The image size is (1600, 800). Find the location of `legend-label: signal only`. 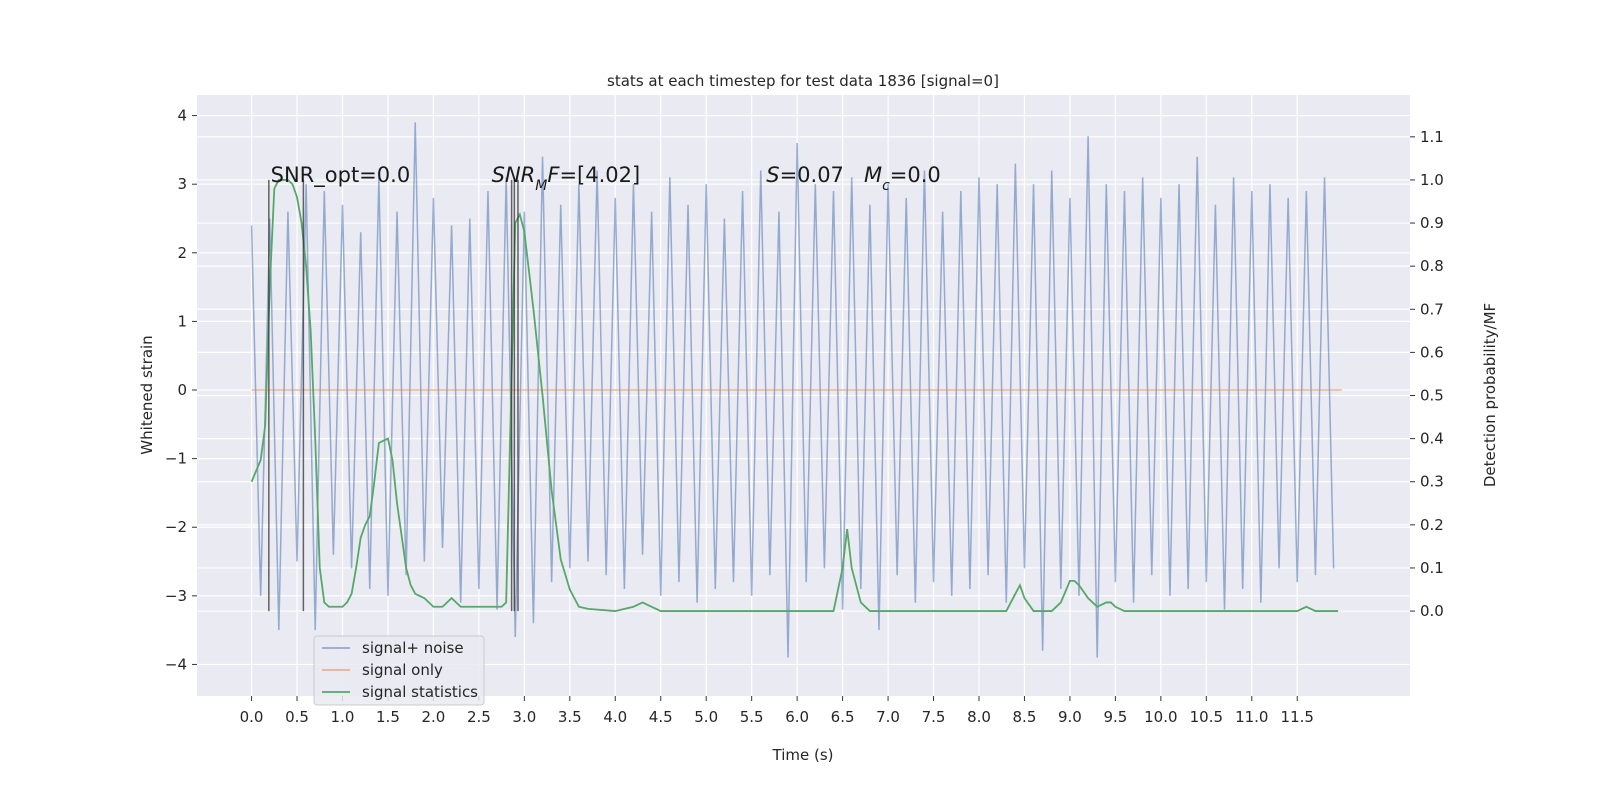

legend-label: signal only is located at coordinates (402, 670).